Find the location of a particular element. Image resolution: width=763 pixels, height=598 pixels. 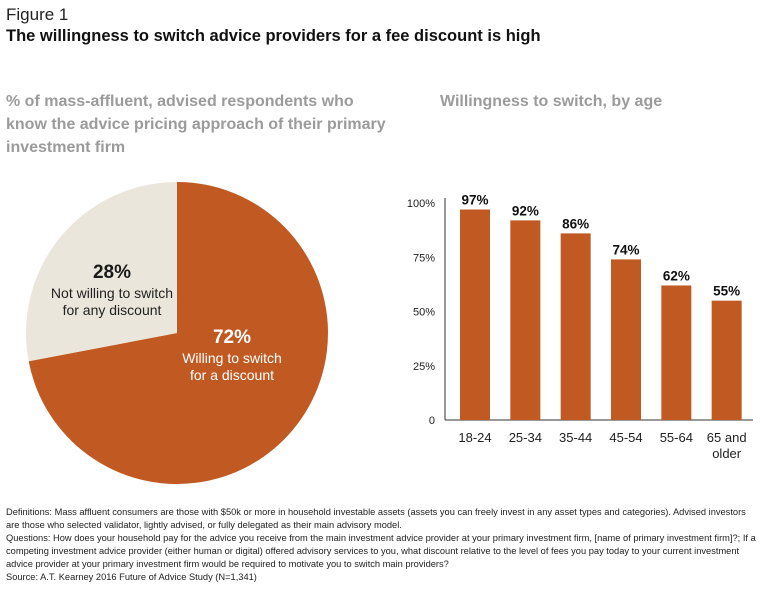

pie-slice-label: Willing to switch is located at coordinates (232, 358).